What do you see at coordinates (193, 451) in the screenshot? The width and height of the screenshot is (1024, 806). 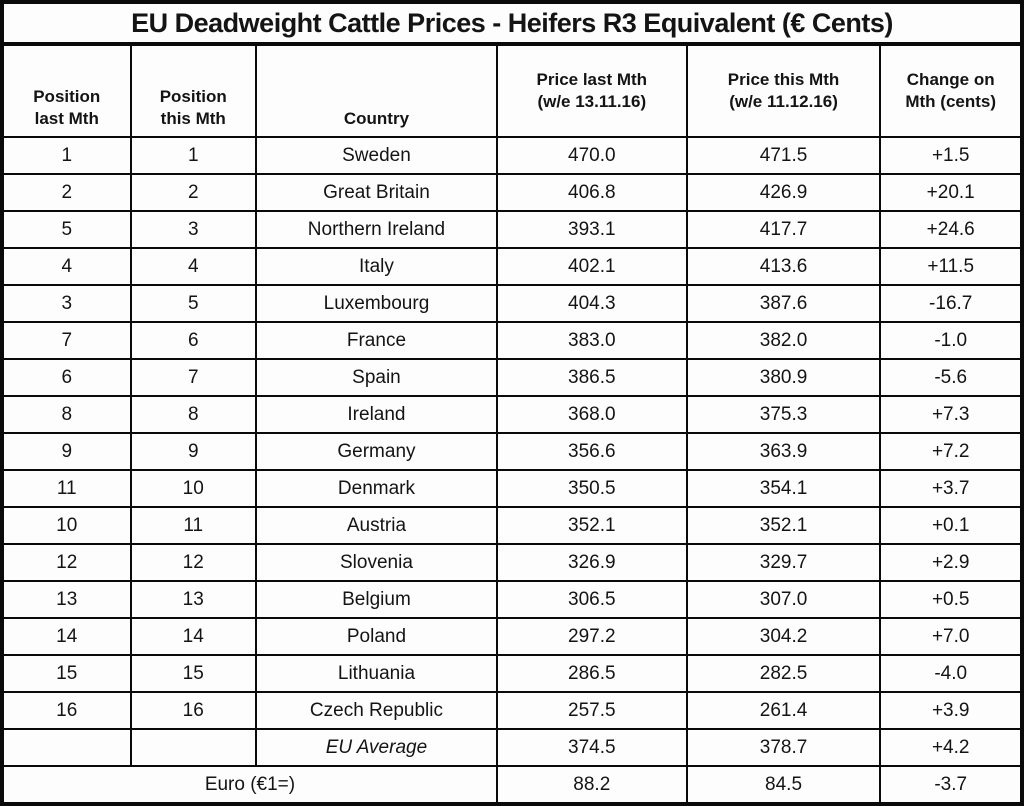 I see `position-this-mth-cell: 9` at bounding box center [193, 451].